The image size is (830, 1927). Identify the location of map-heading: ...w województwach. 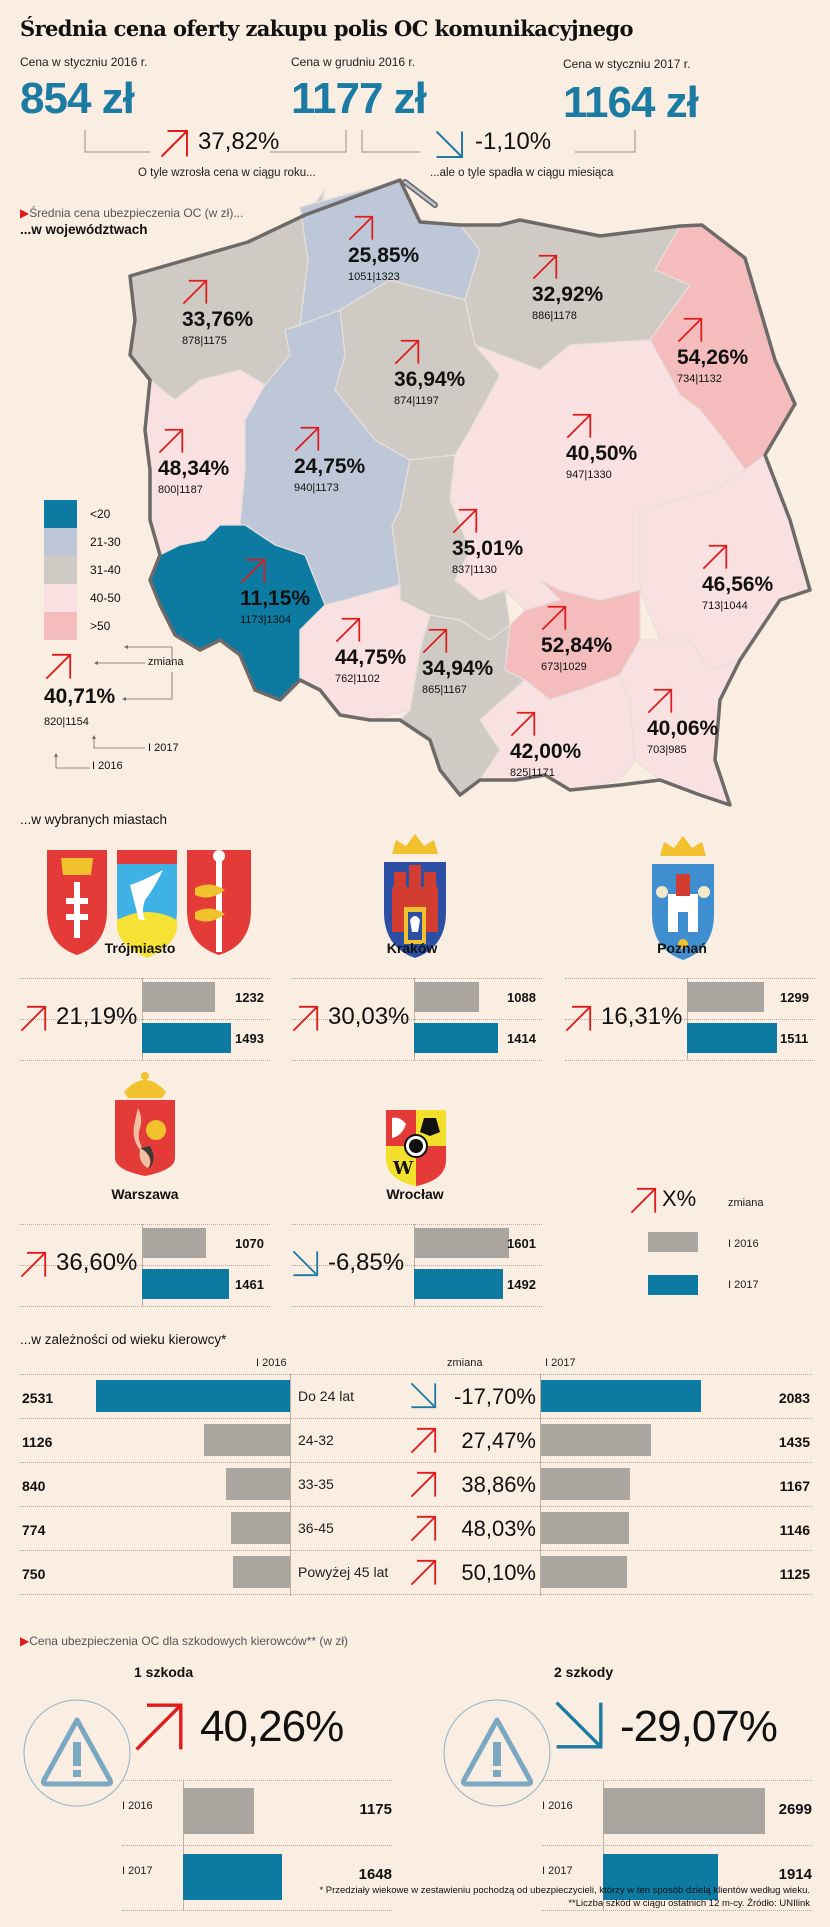
(84, 229).